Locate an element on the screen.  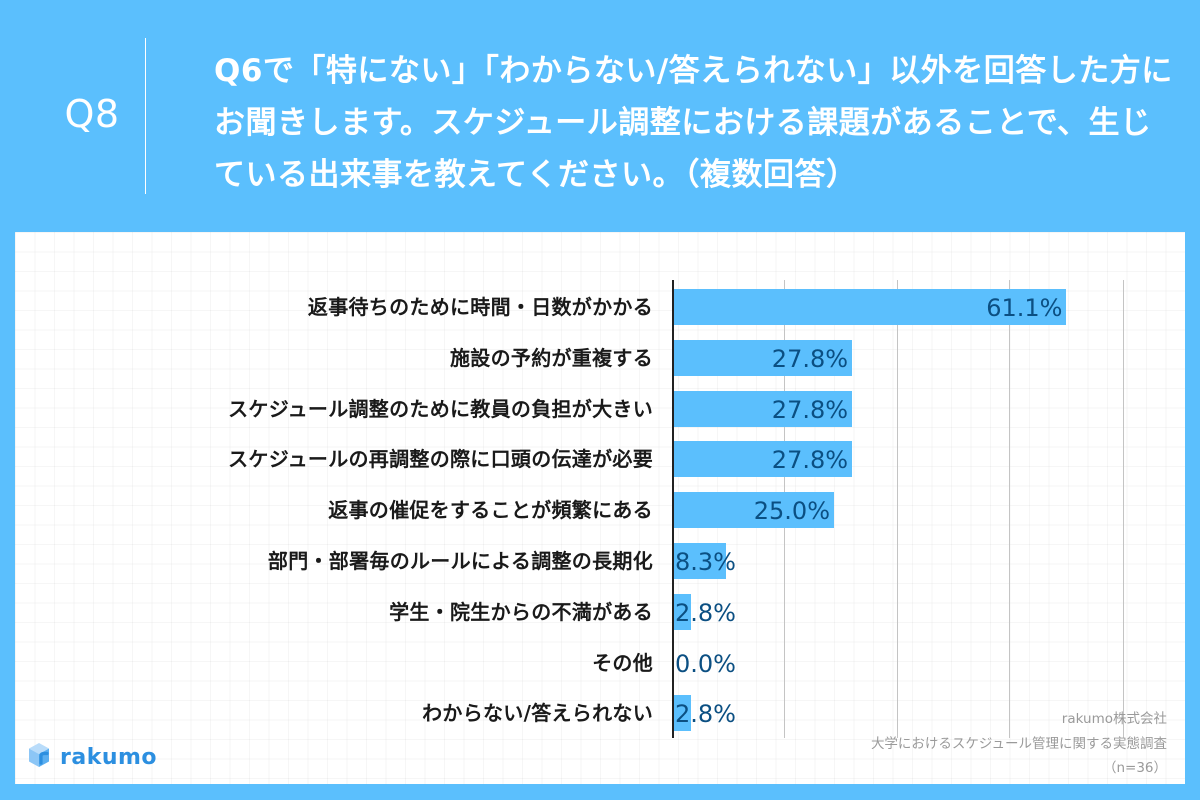
chart-row: 施設の予約が重複する 27.8% is located at coordinates (600, 357).